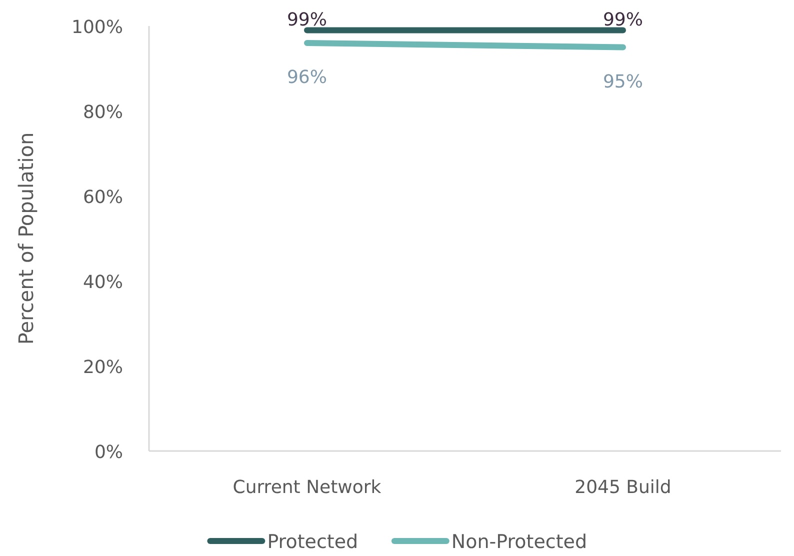  What do you see at coordinates (26, 238) in the screenshot?
I see `y-axis-title: Percent of Population` at bounding box center [26, 238].